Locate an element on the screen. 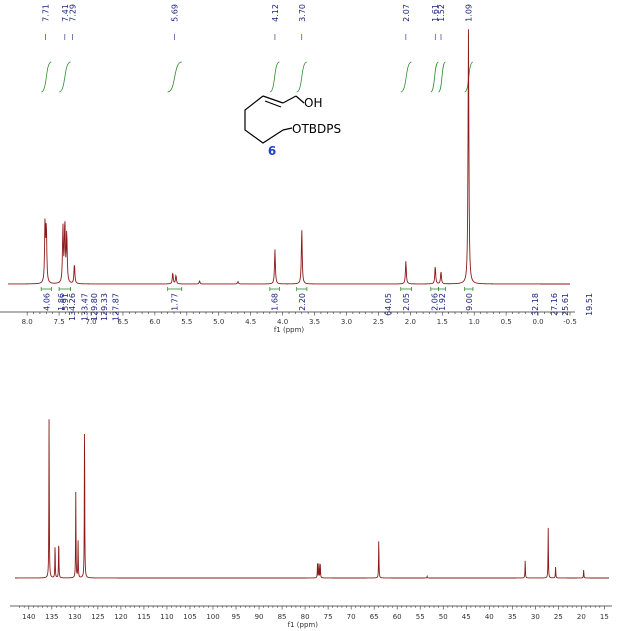 Image resolution: width=617 pixels, height=631 pixels. h1-peak-label: 2.07 is located at coordinates (406, 13).